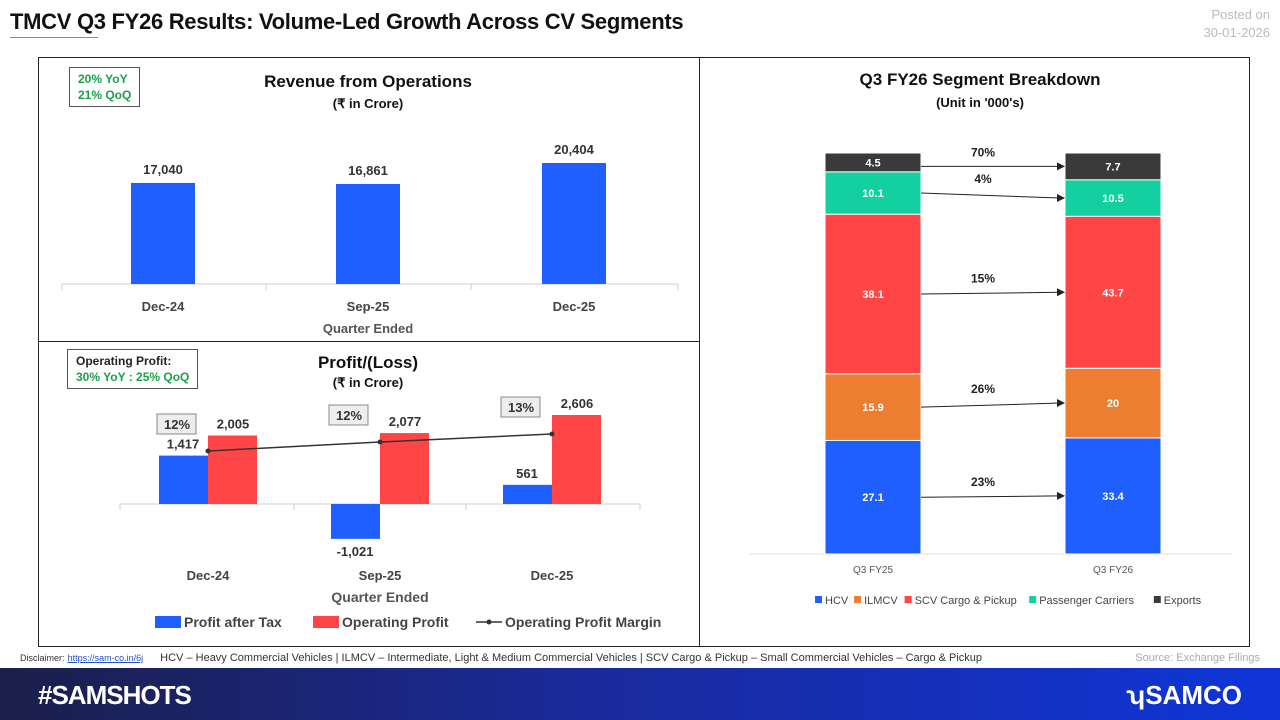 This screenshot has height=720, width=1280. I want to click on badge-title: Operating Profit:, so click(124, 361).